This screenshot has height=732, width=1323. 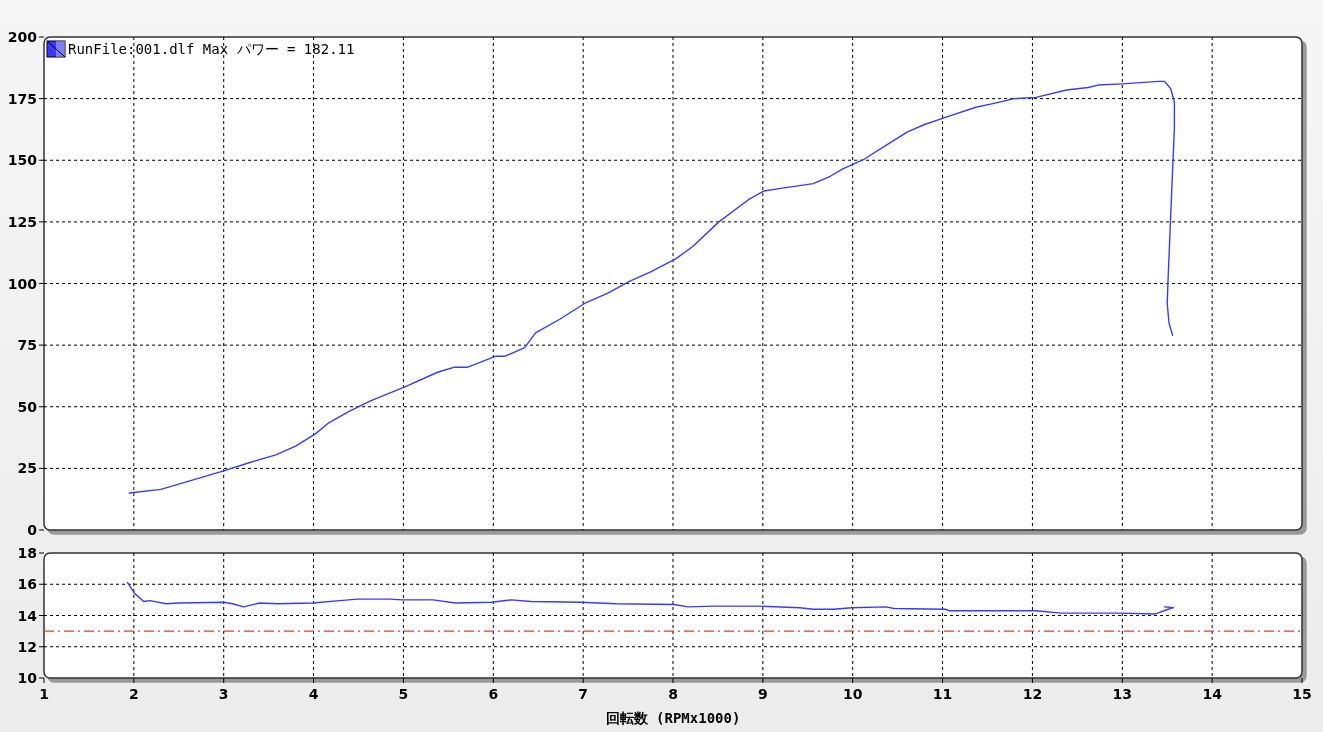 I want to click on y-tick-label: 25, so click(x=27, y=468).